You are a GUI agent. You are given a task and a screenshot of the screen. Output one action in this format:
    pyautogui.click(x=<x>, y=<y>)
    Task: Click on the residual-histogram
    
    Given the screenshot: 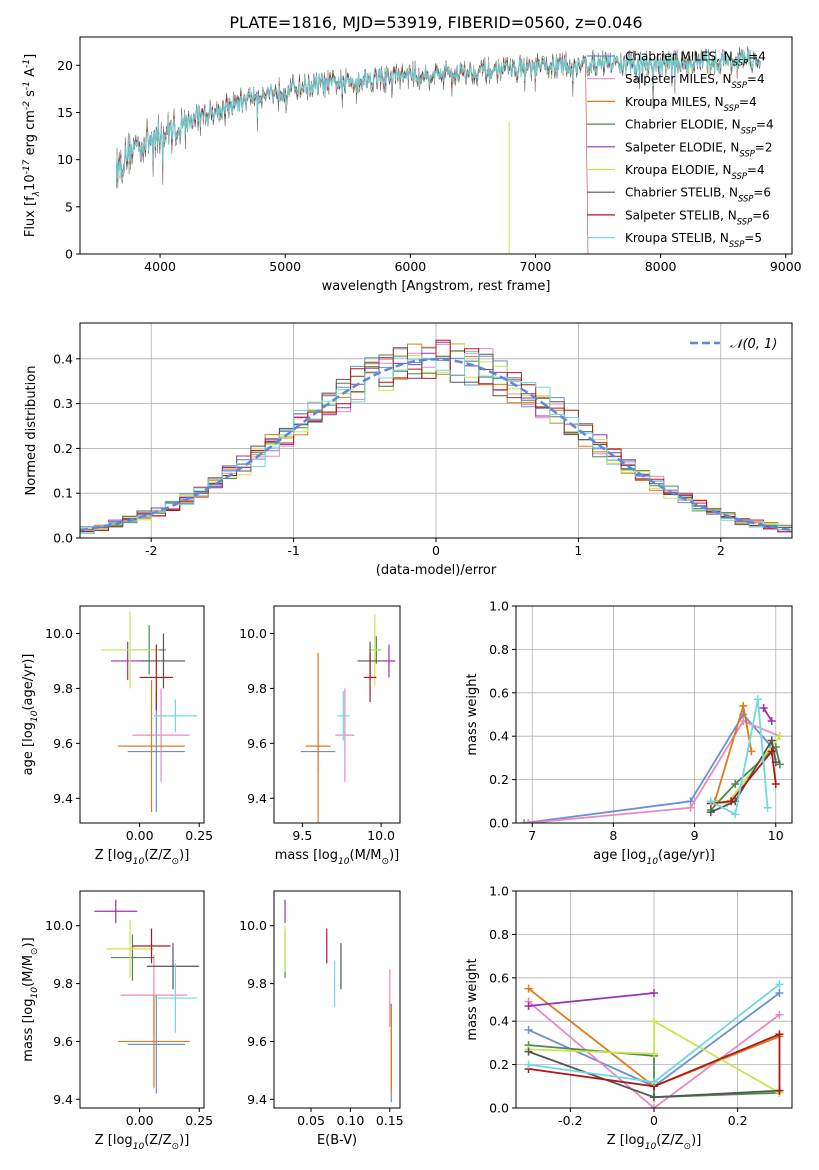 What is the action you would take?
    pyautogui.click(x=436, y=443)
    